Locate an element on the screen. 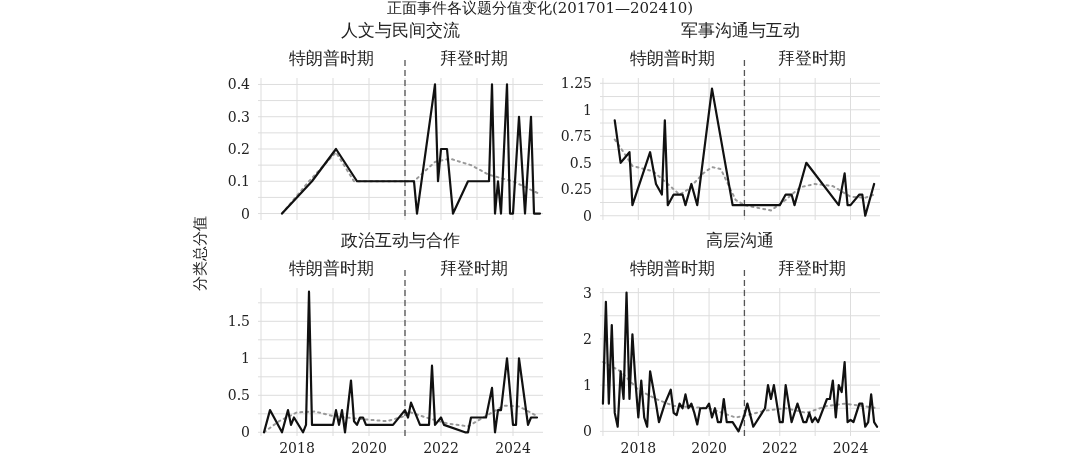 The image size is (1080, 460). chart-title: 人文与民间交流 is located at coordinates (400, 30).